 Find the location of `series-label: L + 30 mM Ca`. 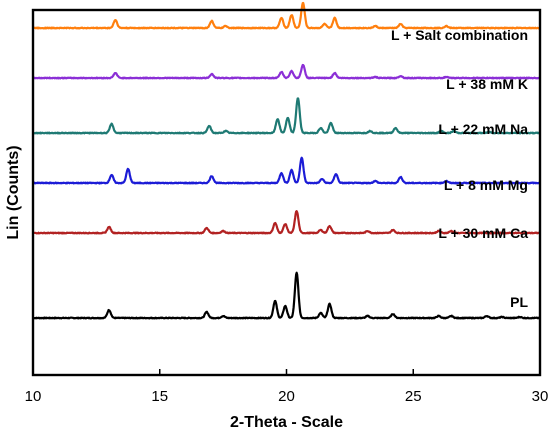

series-label: L + 30 mM Ca is located at coordinates (483, 233).